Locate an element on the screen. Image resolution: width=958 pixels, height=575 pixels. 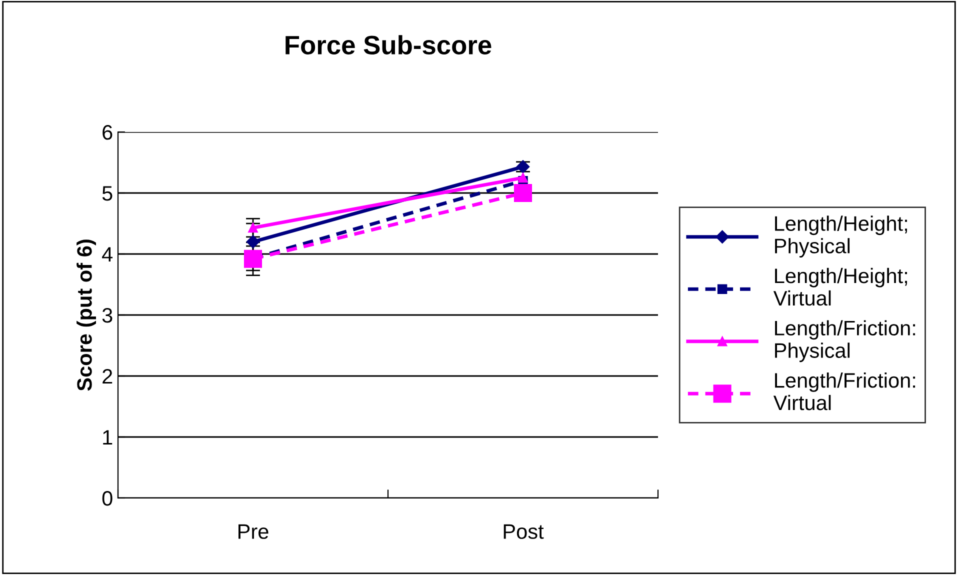
y-tick-label: 5 is located at coordinates (107, 193).